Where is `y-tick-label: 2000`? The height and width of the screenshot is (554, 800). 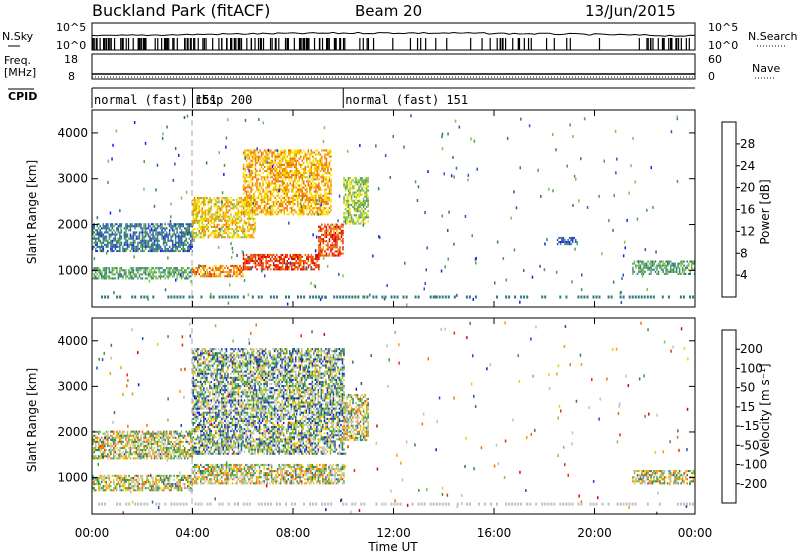 y-tick-label: 2000 is located at coordinates (72, 225).